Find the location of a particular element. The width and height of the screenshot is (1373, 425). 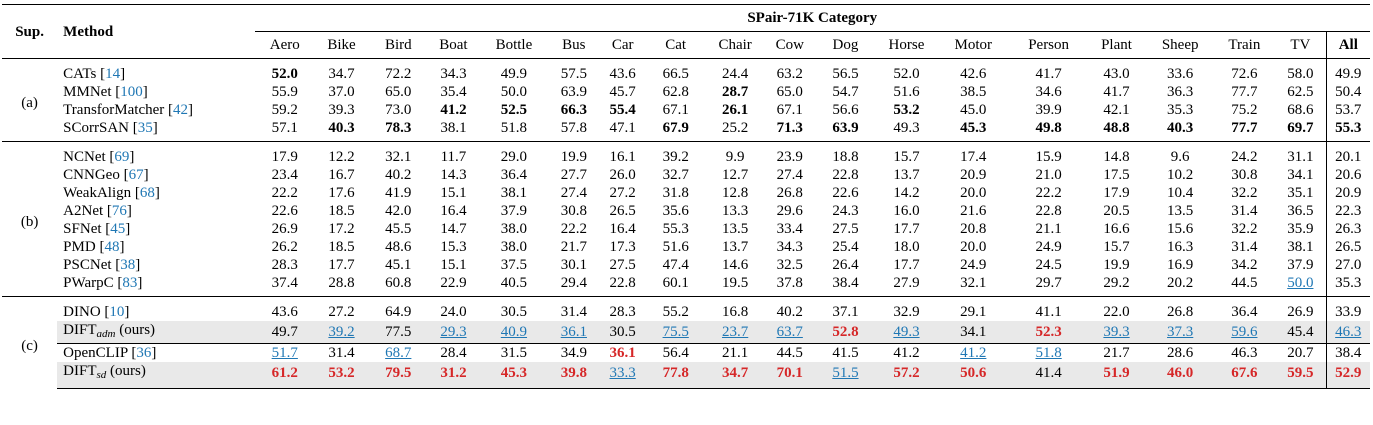

score-cell: 68.6 is located at coordinates (1300, 110).